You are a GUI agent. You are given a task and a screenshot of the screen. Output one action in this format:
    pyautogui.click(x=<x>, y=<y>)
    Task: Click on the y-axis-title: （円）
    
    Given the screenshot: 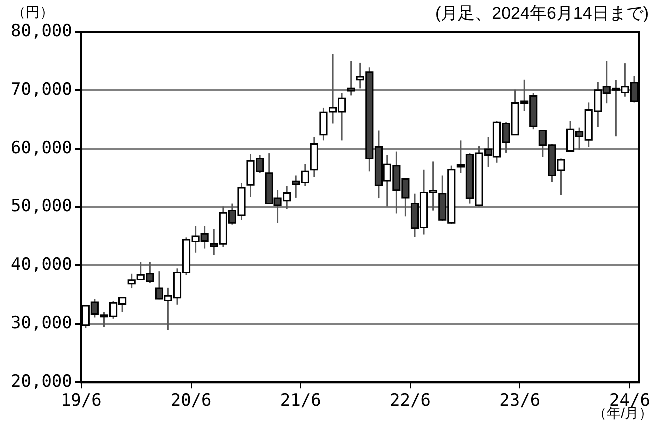 What is the action you would take?
    pyautogui.click(x=33, y=13)
    